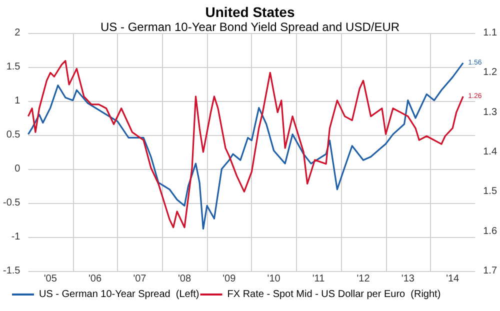 The height and width of the screenshot is (311, 500). I want to click on x-tick-label: '08, so click(185, 279).